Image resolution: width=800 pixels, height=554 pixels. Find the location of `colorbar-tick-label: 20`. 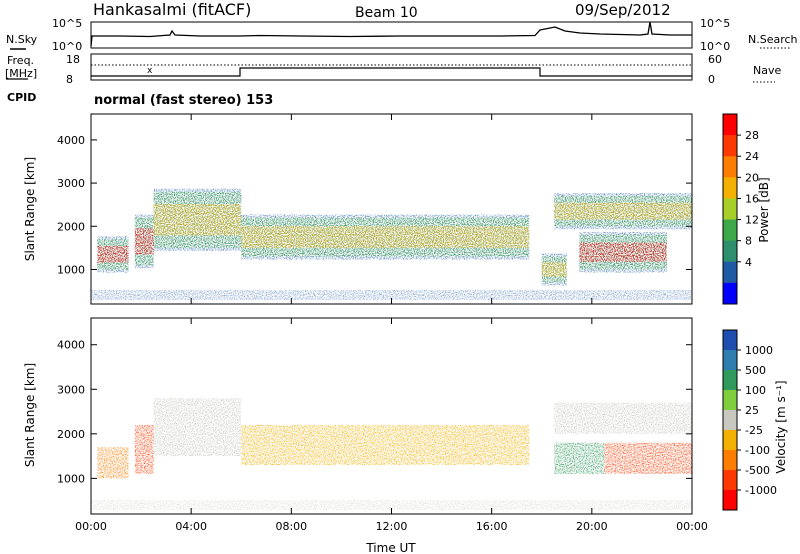

colorbar-tick-label: 20 is located at coordinates (752, 177).